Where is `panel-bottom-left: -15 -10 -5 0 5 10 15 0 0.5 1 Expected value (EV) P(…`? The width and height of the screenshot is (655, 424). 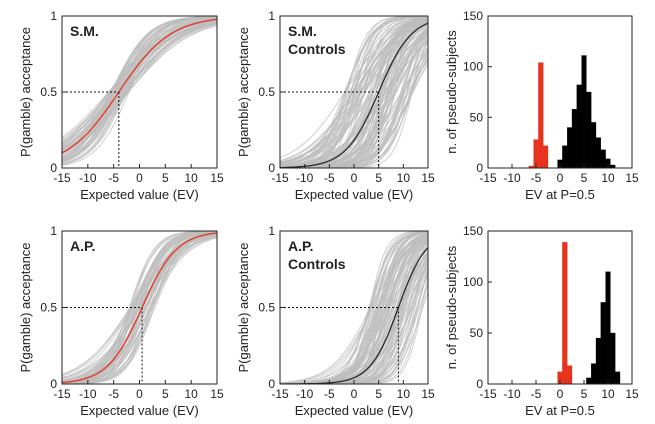 panel-bottom-left: -15 -10 -5 0 5 10 15 0 0.5 1 Expected value (EV) P(… is located at coordinates (121, 321).